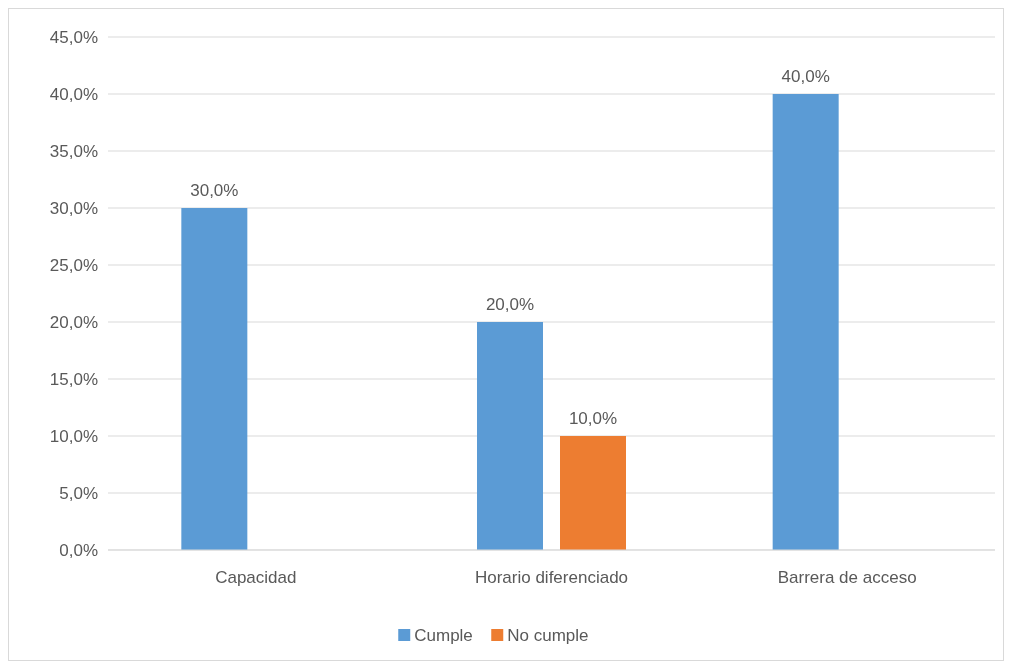 This screenshot has height=668, width=1011. Describe the element at coordinates (73, 379) in the screenshot. I see `y-tick-label: 15,0%` at that location.